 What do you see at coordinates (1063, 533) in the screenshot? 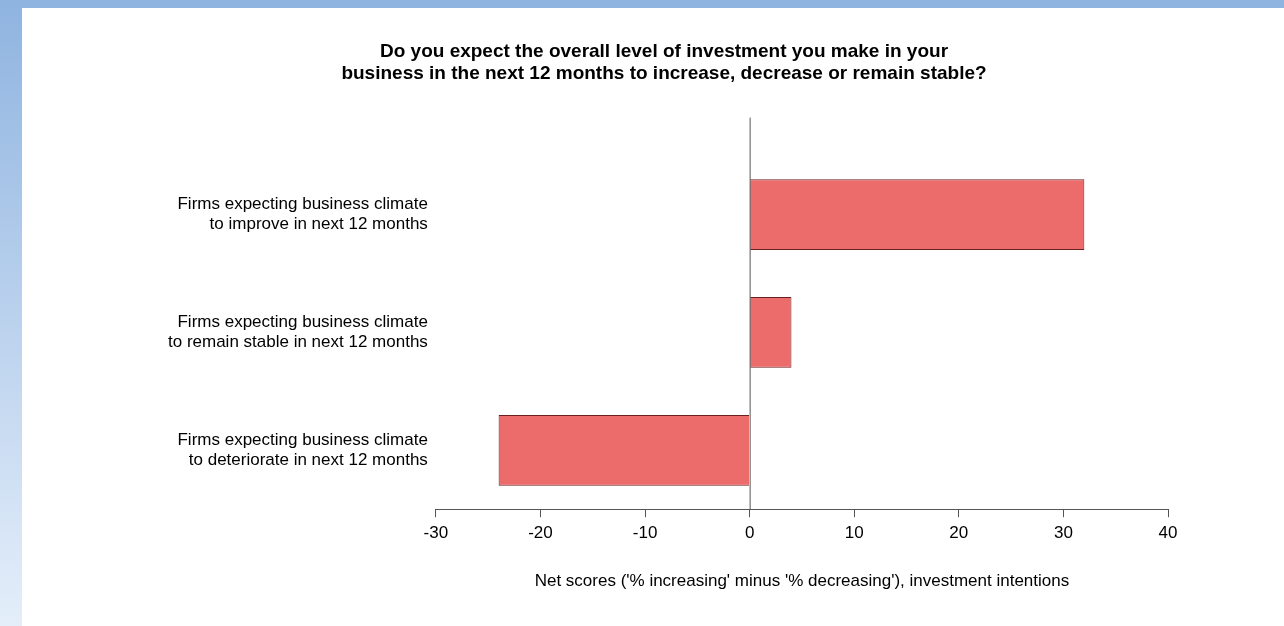
I see `x-tick-label: 30` at bounding box center [1063, 533].